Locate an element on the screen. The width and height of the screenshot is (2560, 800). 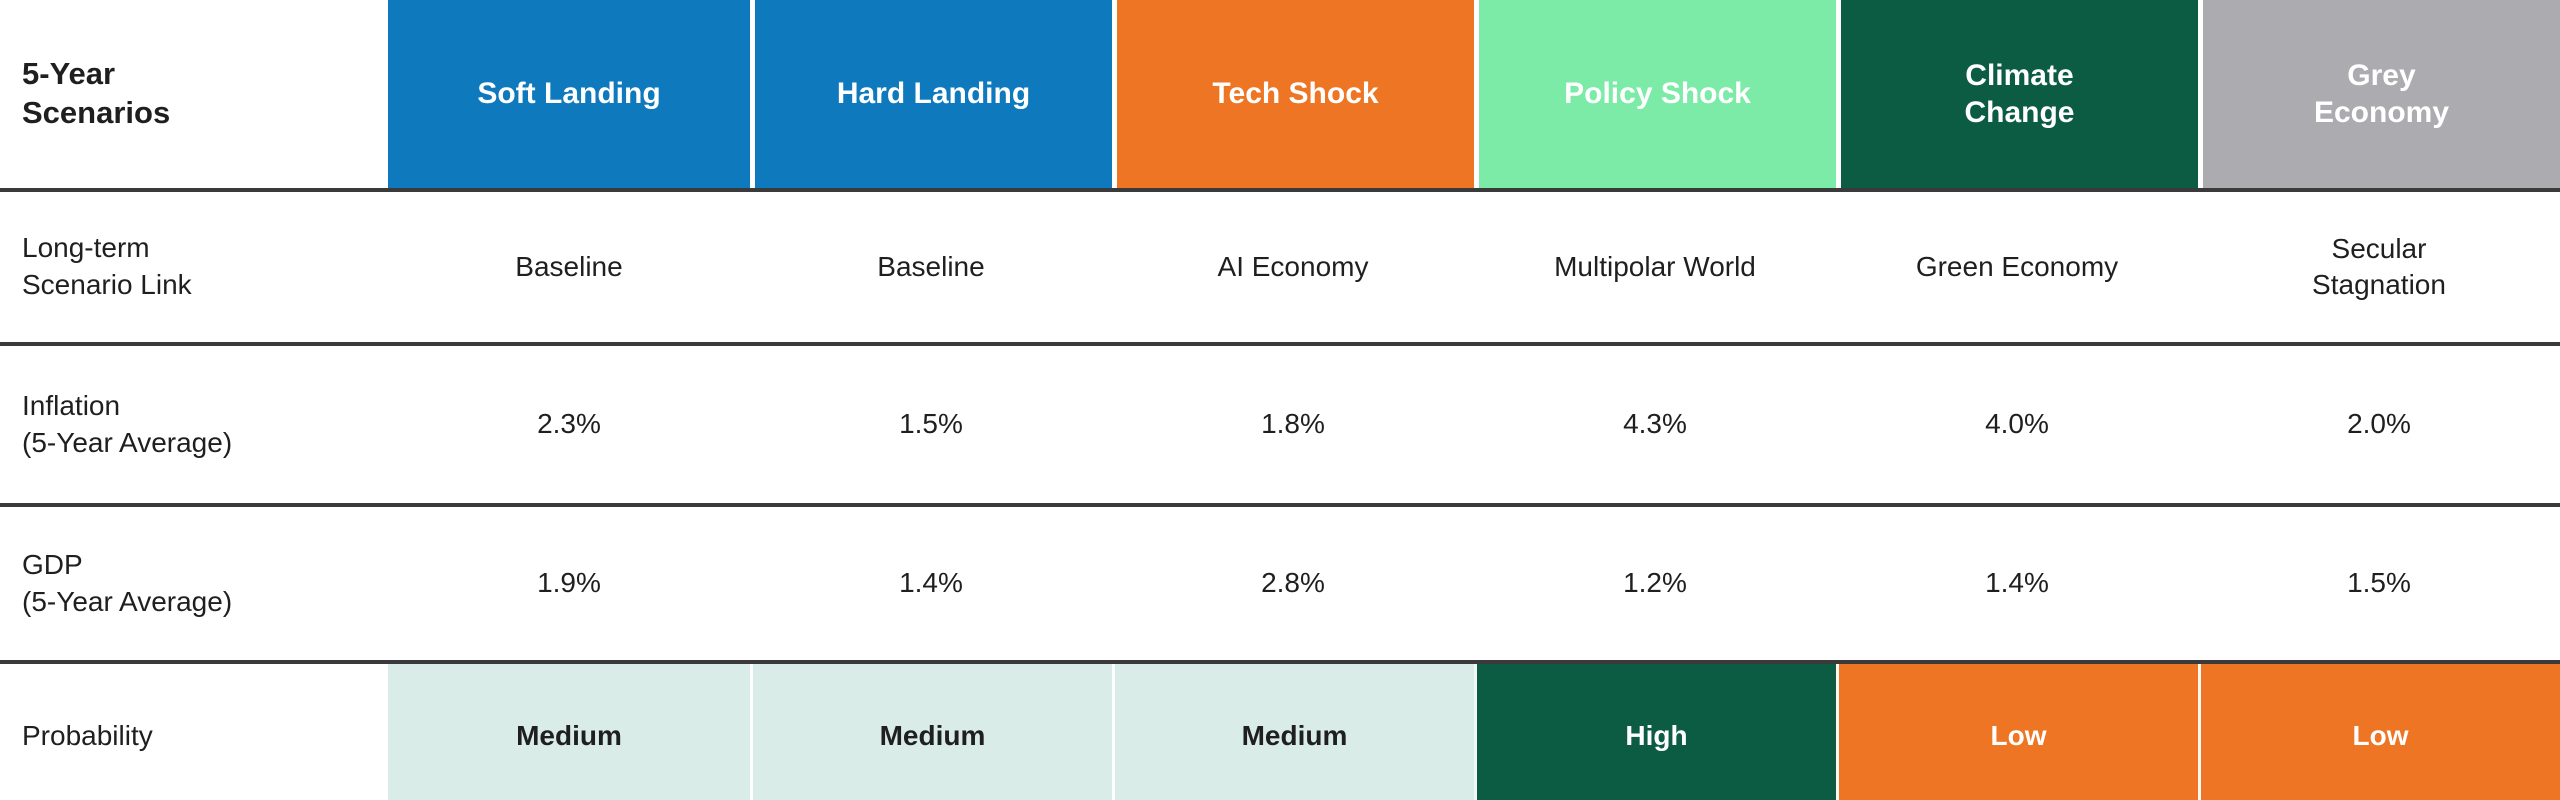
column-header-tech-shock: Tech Shock is located at coordinates (1293, 94).